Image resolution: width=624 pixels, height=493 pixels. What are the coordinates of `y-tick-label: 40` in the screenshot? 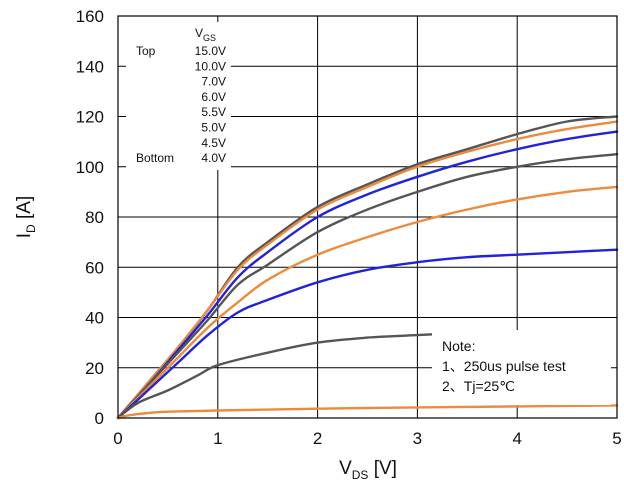 It's located at (94, 318).